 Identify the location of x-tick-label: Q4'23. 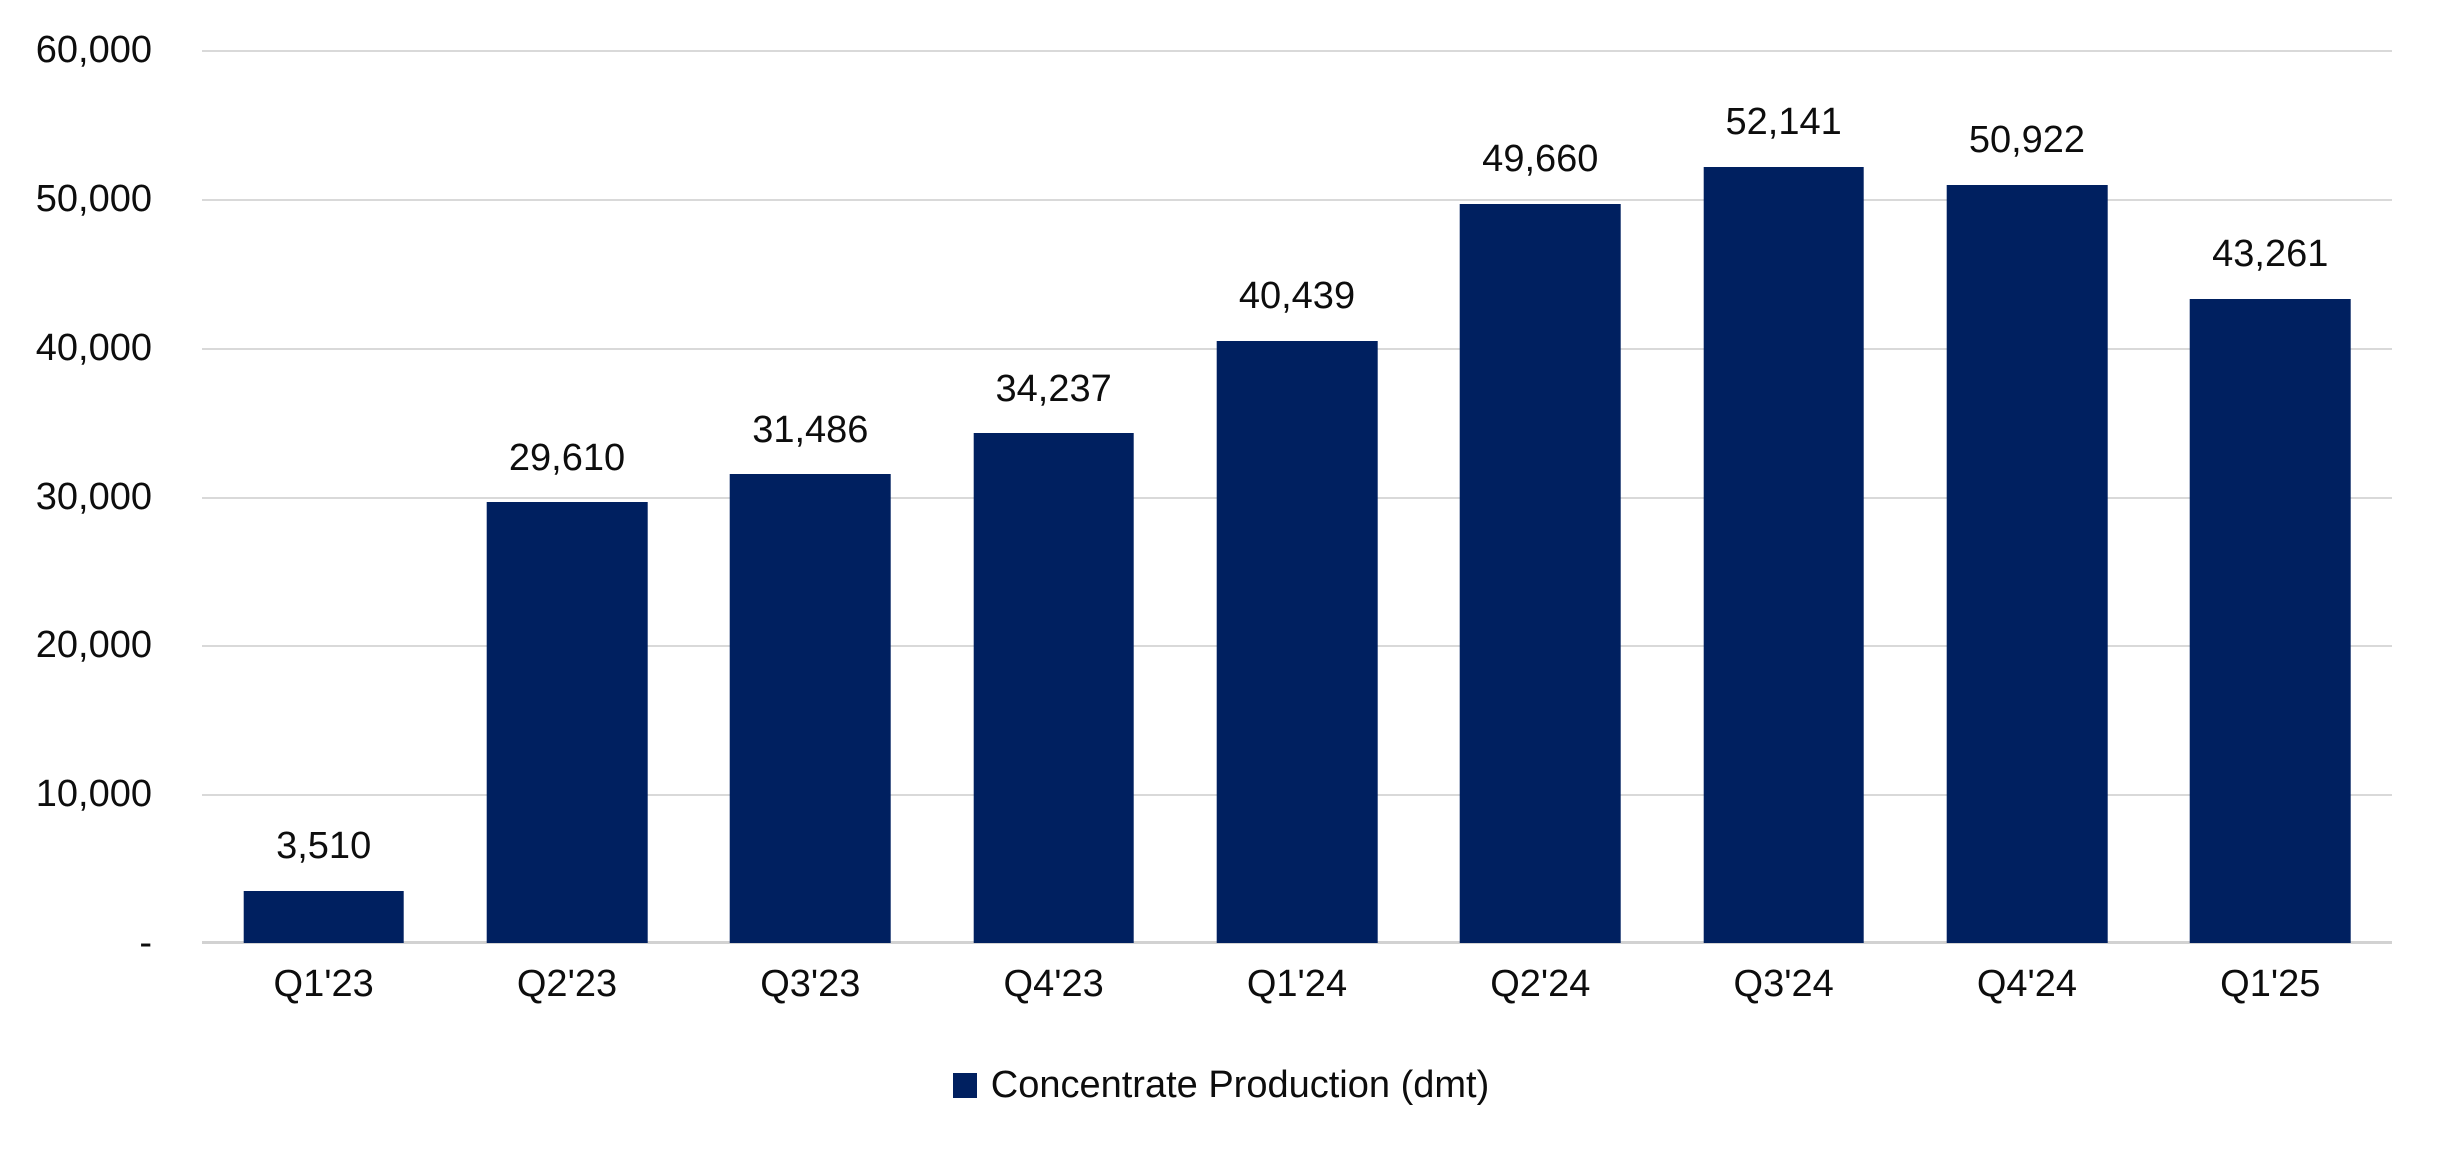
(1053, 984).